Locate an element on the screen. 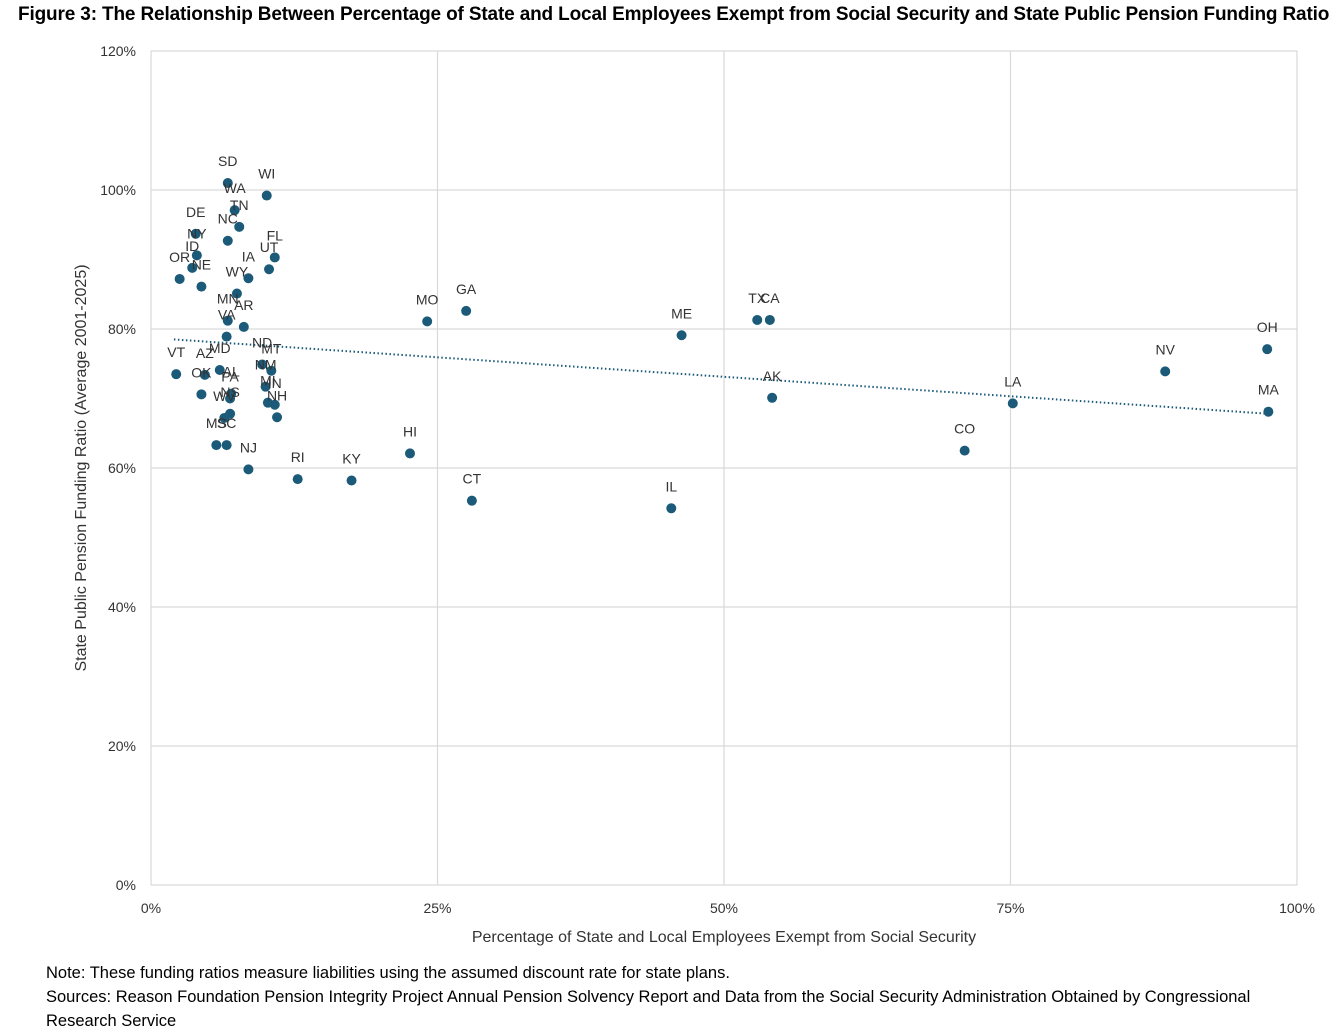  point-label-wa: WA is located at coordinates (235, 188).